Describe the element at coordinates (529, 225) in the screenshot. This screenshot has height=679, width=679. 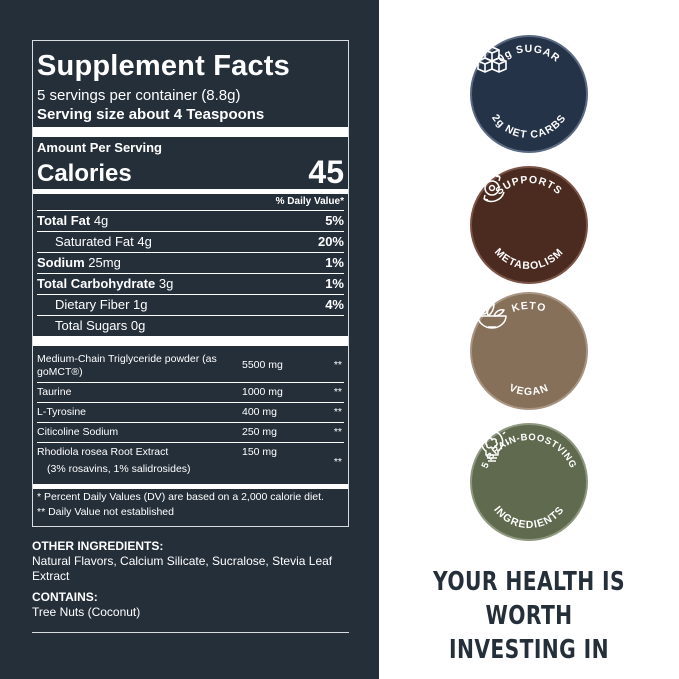
I see `badge-metabolism: SUPPORTS METABOLISM` at that location.